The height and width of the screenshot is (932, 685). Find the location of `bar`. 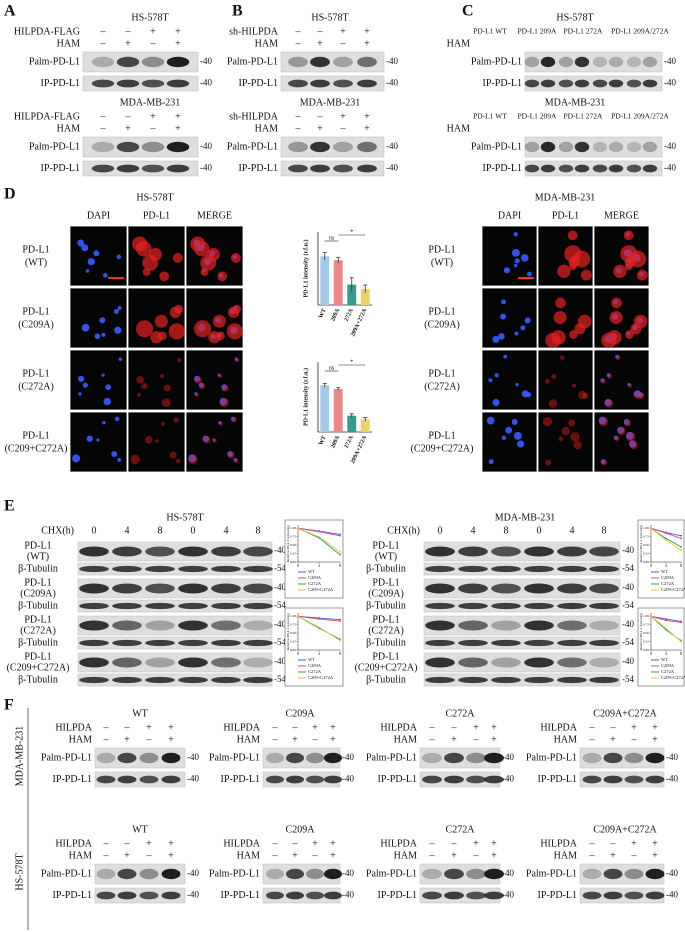

bar is located at coordinates (338, 282).